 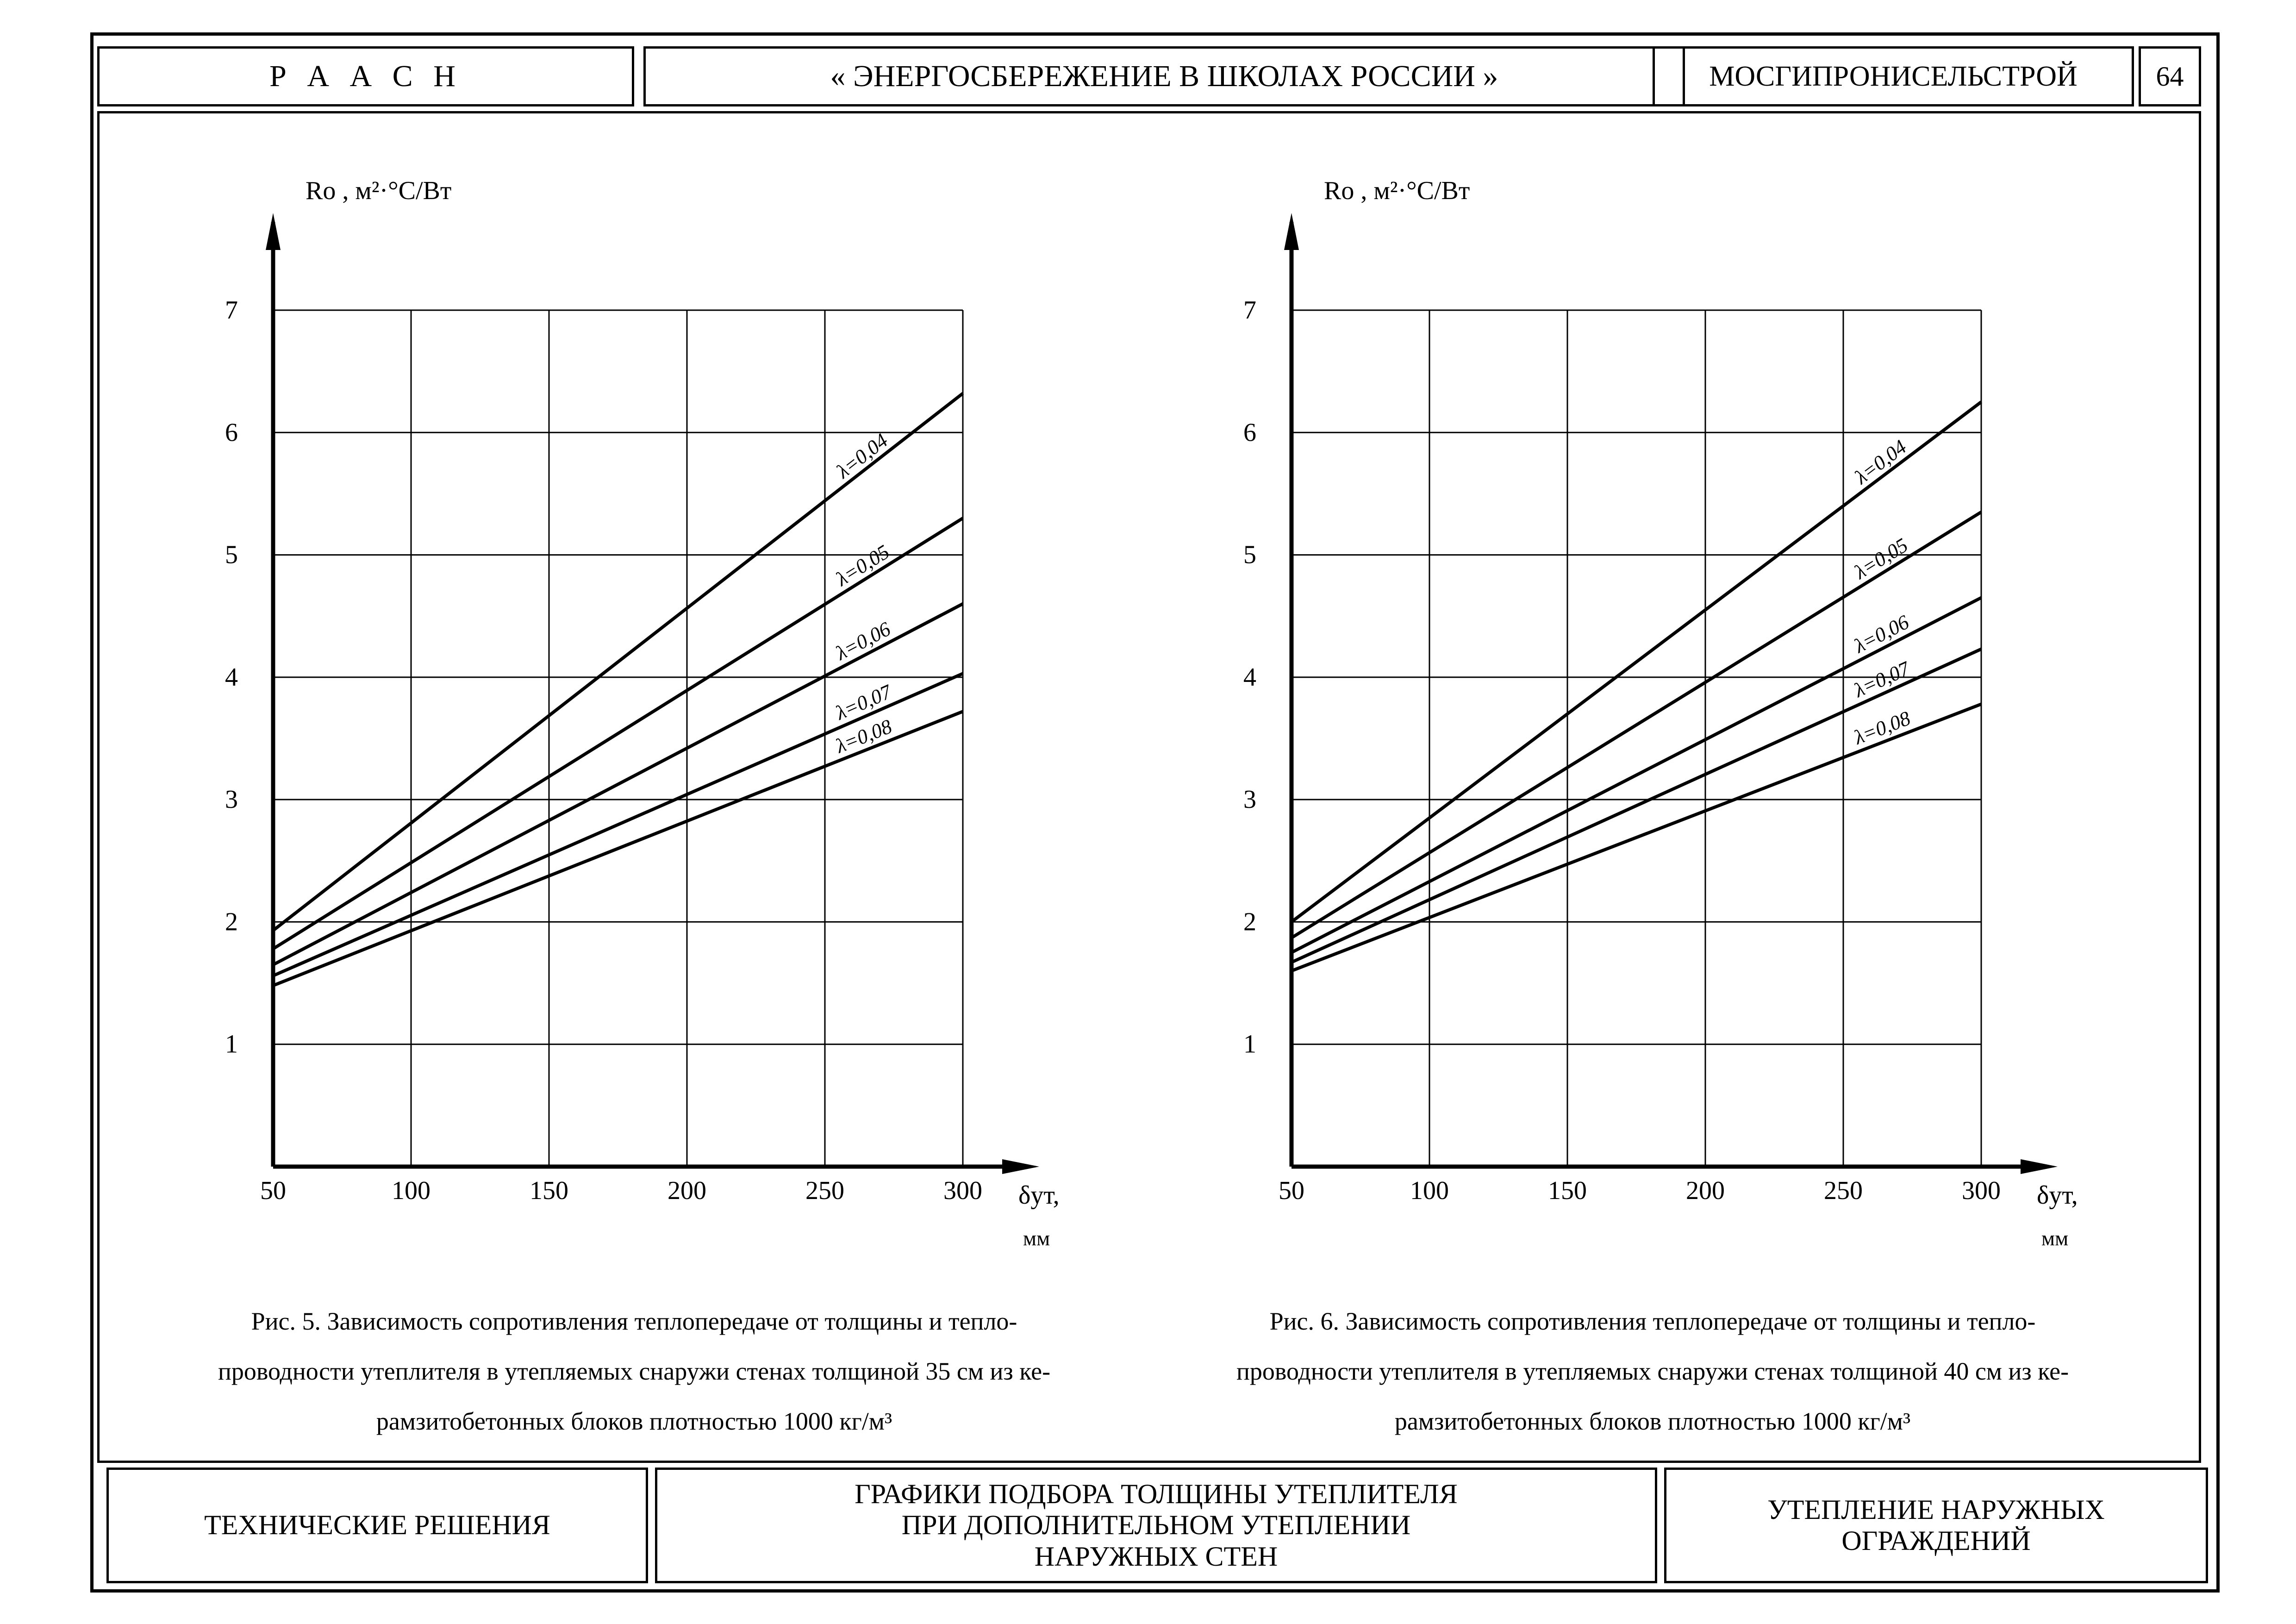 I want to click on header-org-cell: Р А А С Н, so click(x=365, y=76).